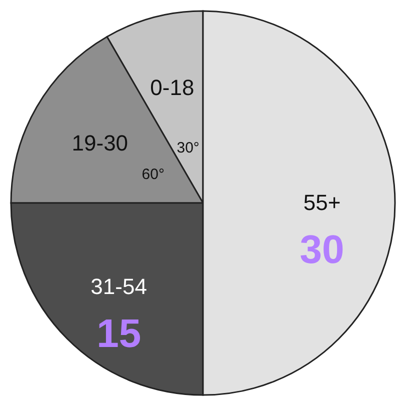 The height and width of the screenshot is (407, 408). I want to click on data-label: 15, so click(119, 334).